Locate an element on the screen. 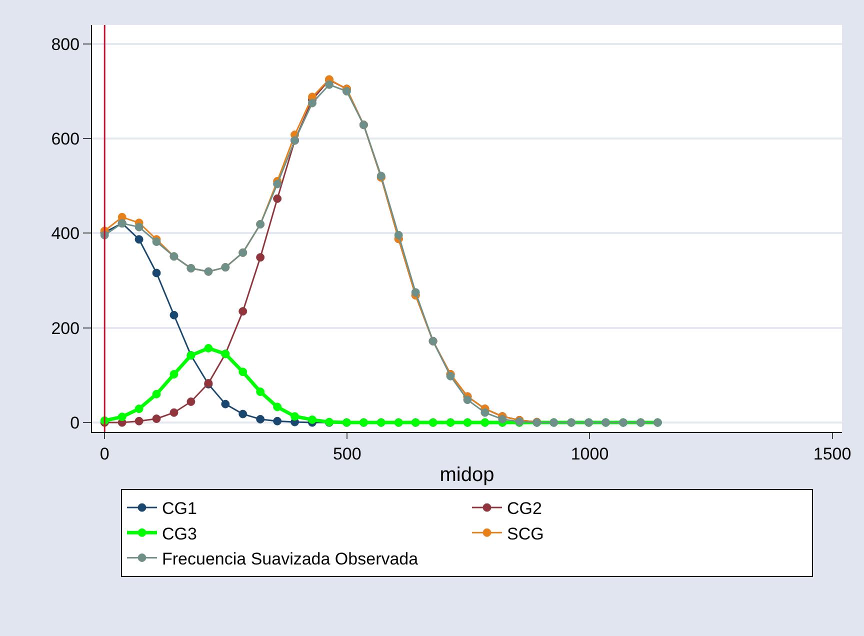 The image size is (864, 636). y-tick-label: 200 is located at coordinates (65, 328).